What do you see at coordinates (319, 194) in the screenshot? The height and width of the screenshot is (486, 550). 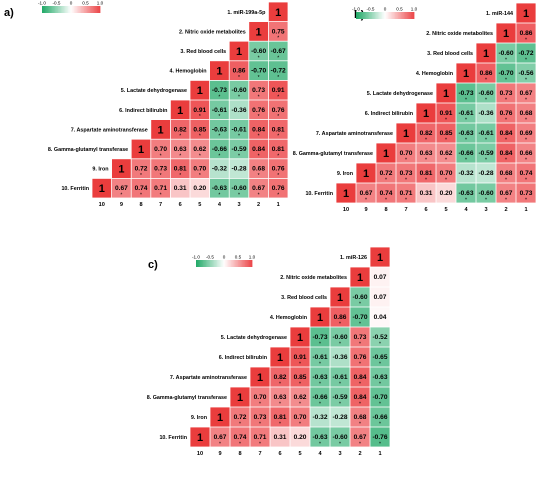 I see `row-label: 10. Ferritin` at bounding box center [319, 194].